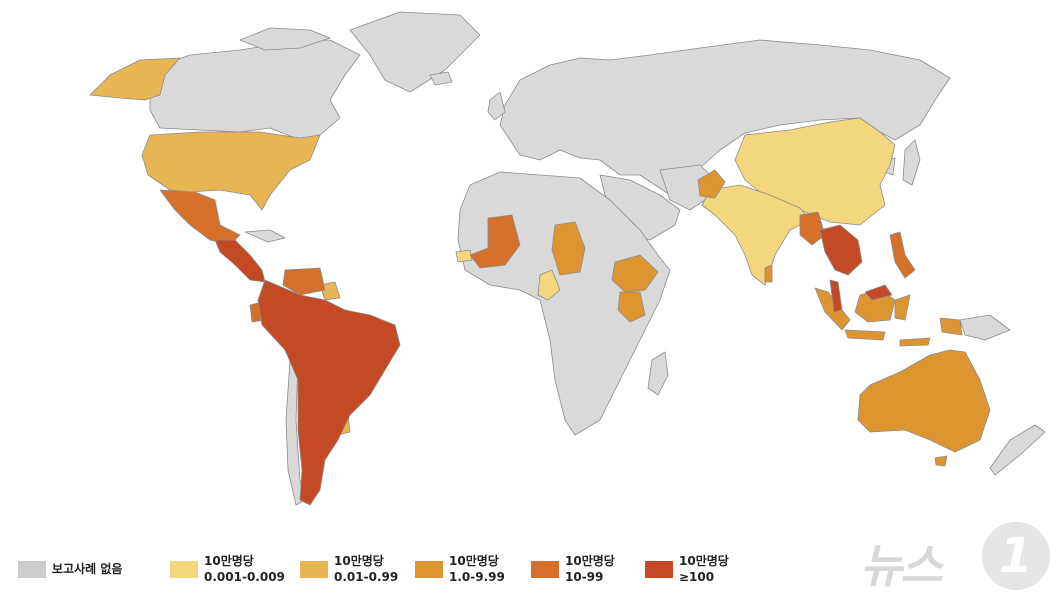  I want to click on madagascar, so click(658, 373).